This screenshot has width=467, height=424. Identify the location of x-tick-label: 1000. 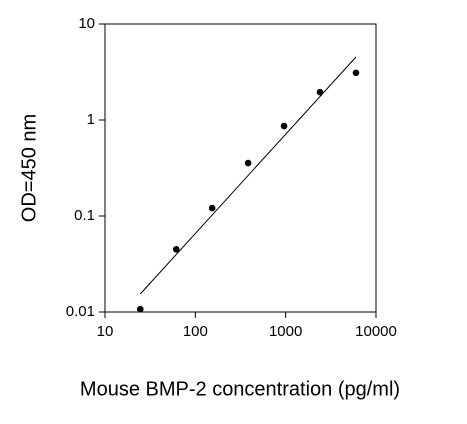
(285, 331).